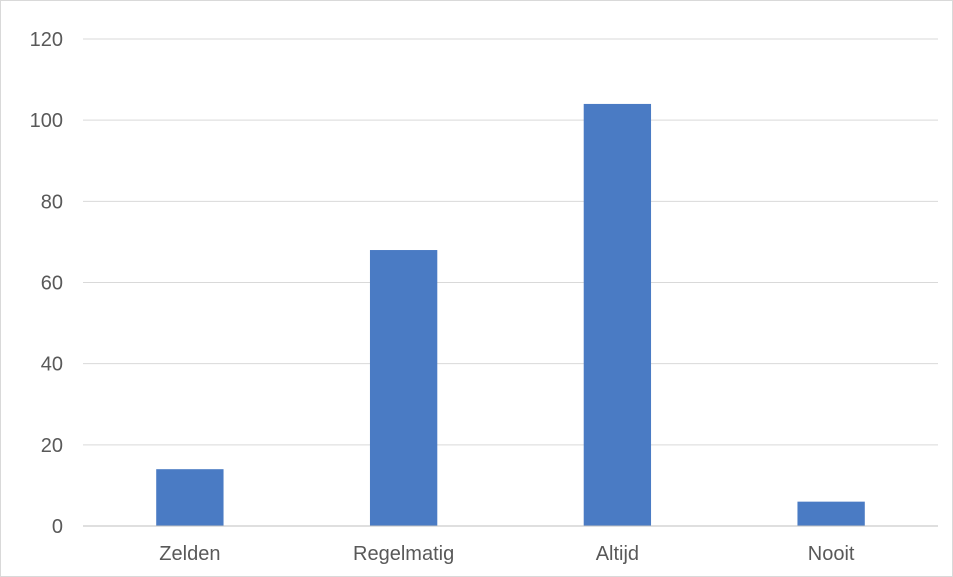  What do you see at coordinates (617, 314) in the screenshot?
I see `bar-altijd` at bounding box center [617, 314].